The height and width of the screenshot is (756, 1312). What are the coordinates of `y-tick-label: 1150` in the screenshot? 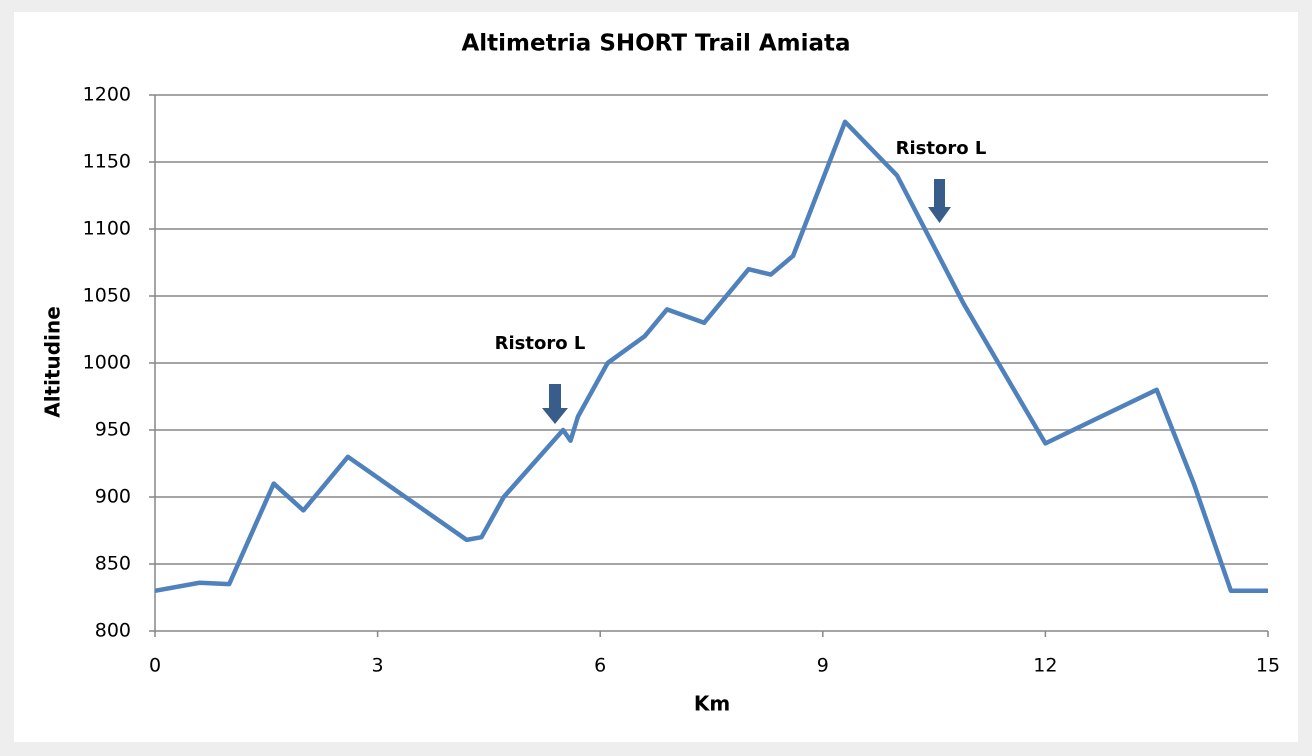 It's located at (107, 162).